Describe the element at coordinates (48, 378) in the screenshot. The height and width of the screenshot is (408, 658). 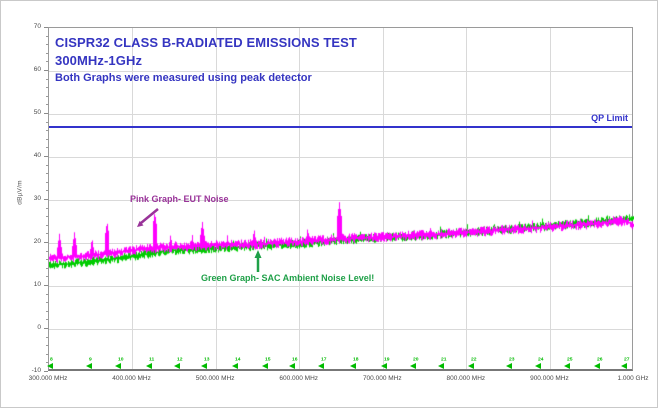
I see `x-tick-label: 300.000 MHz` at that location.